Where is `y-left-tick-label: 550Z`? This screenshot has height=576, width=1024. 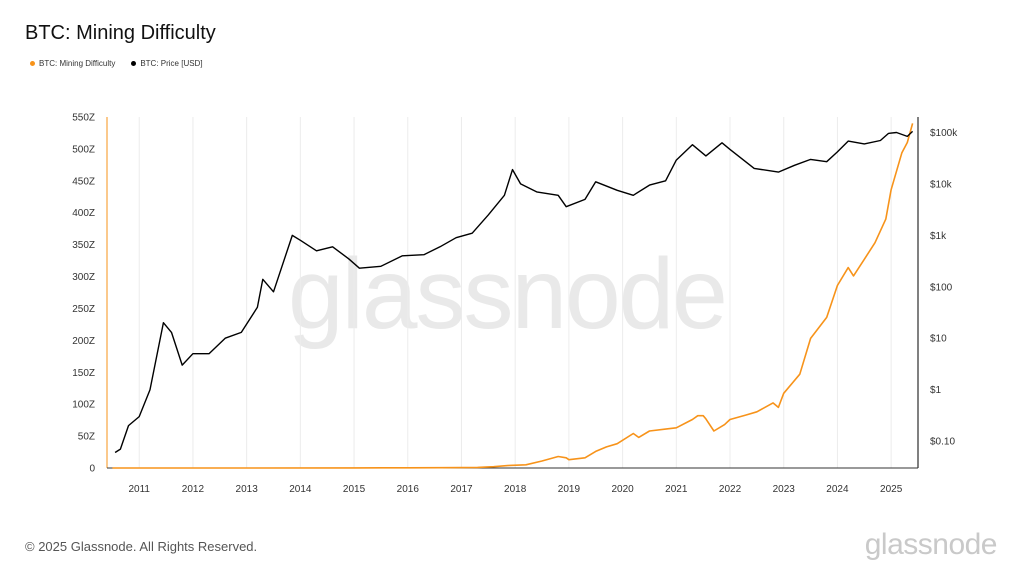 y-left-tick-label: 550Z is located at coordinates (83, 118).